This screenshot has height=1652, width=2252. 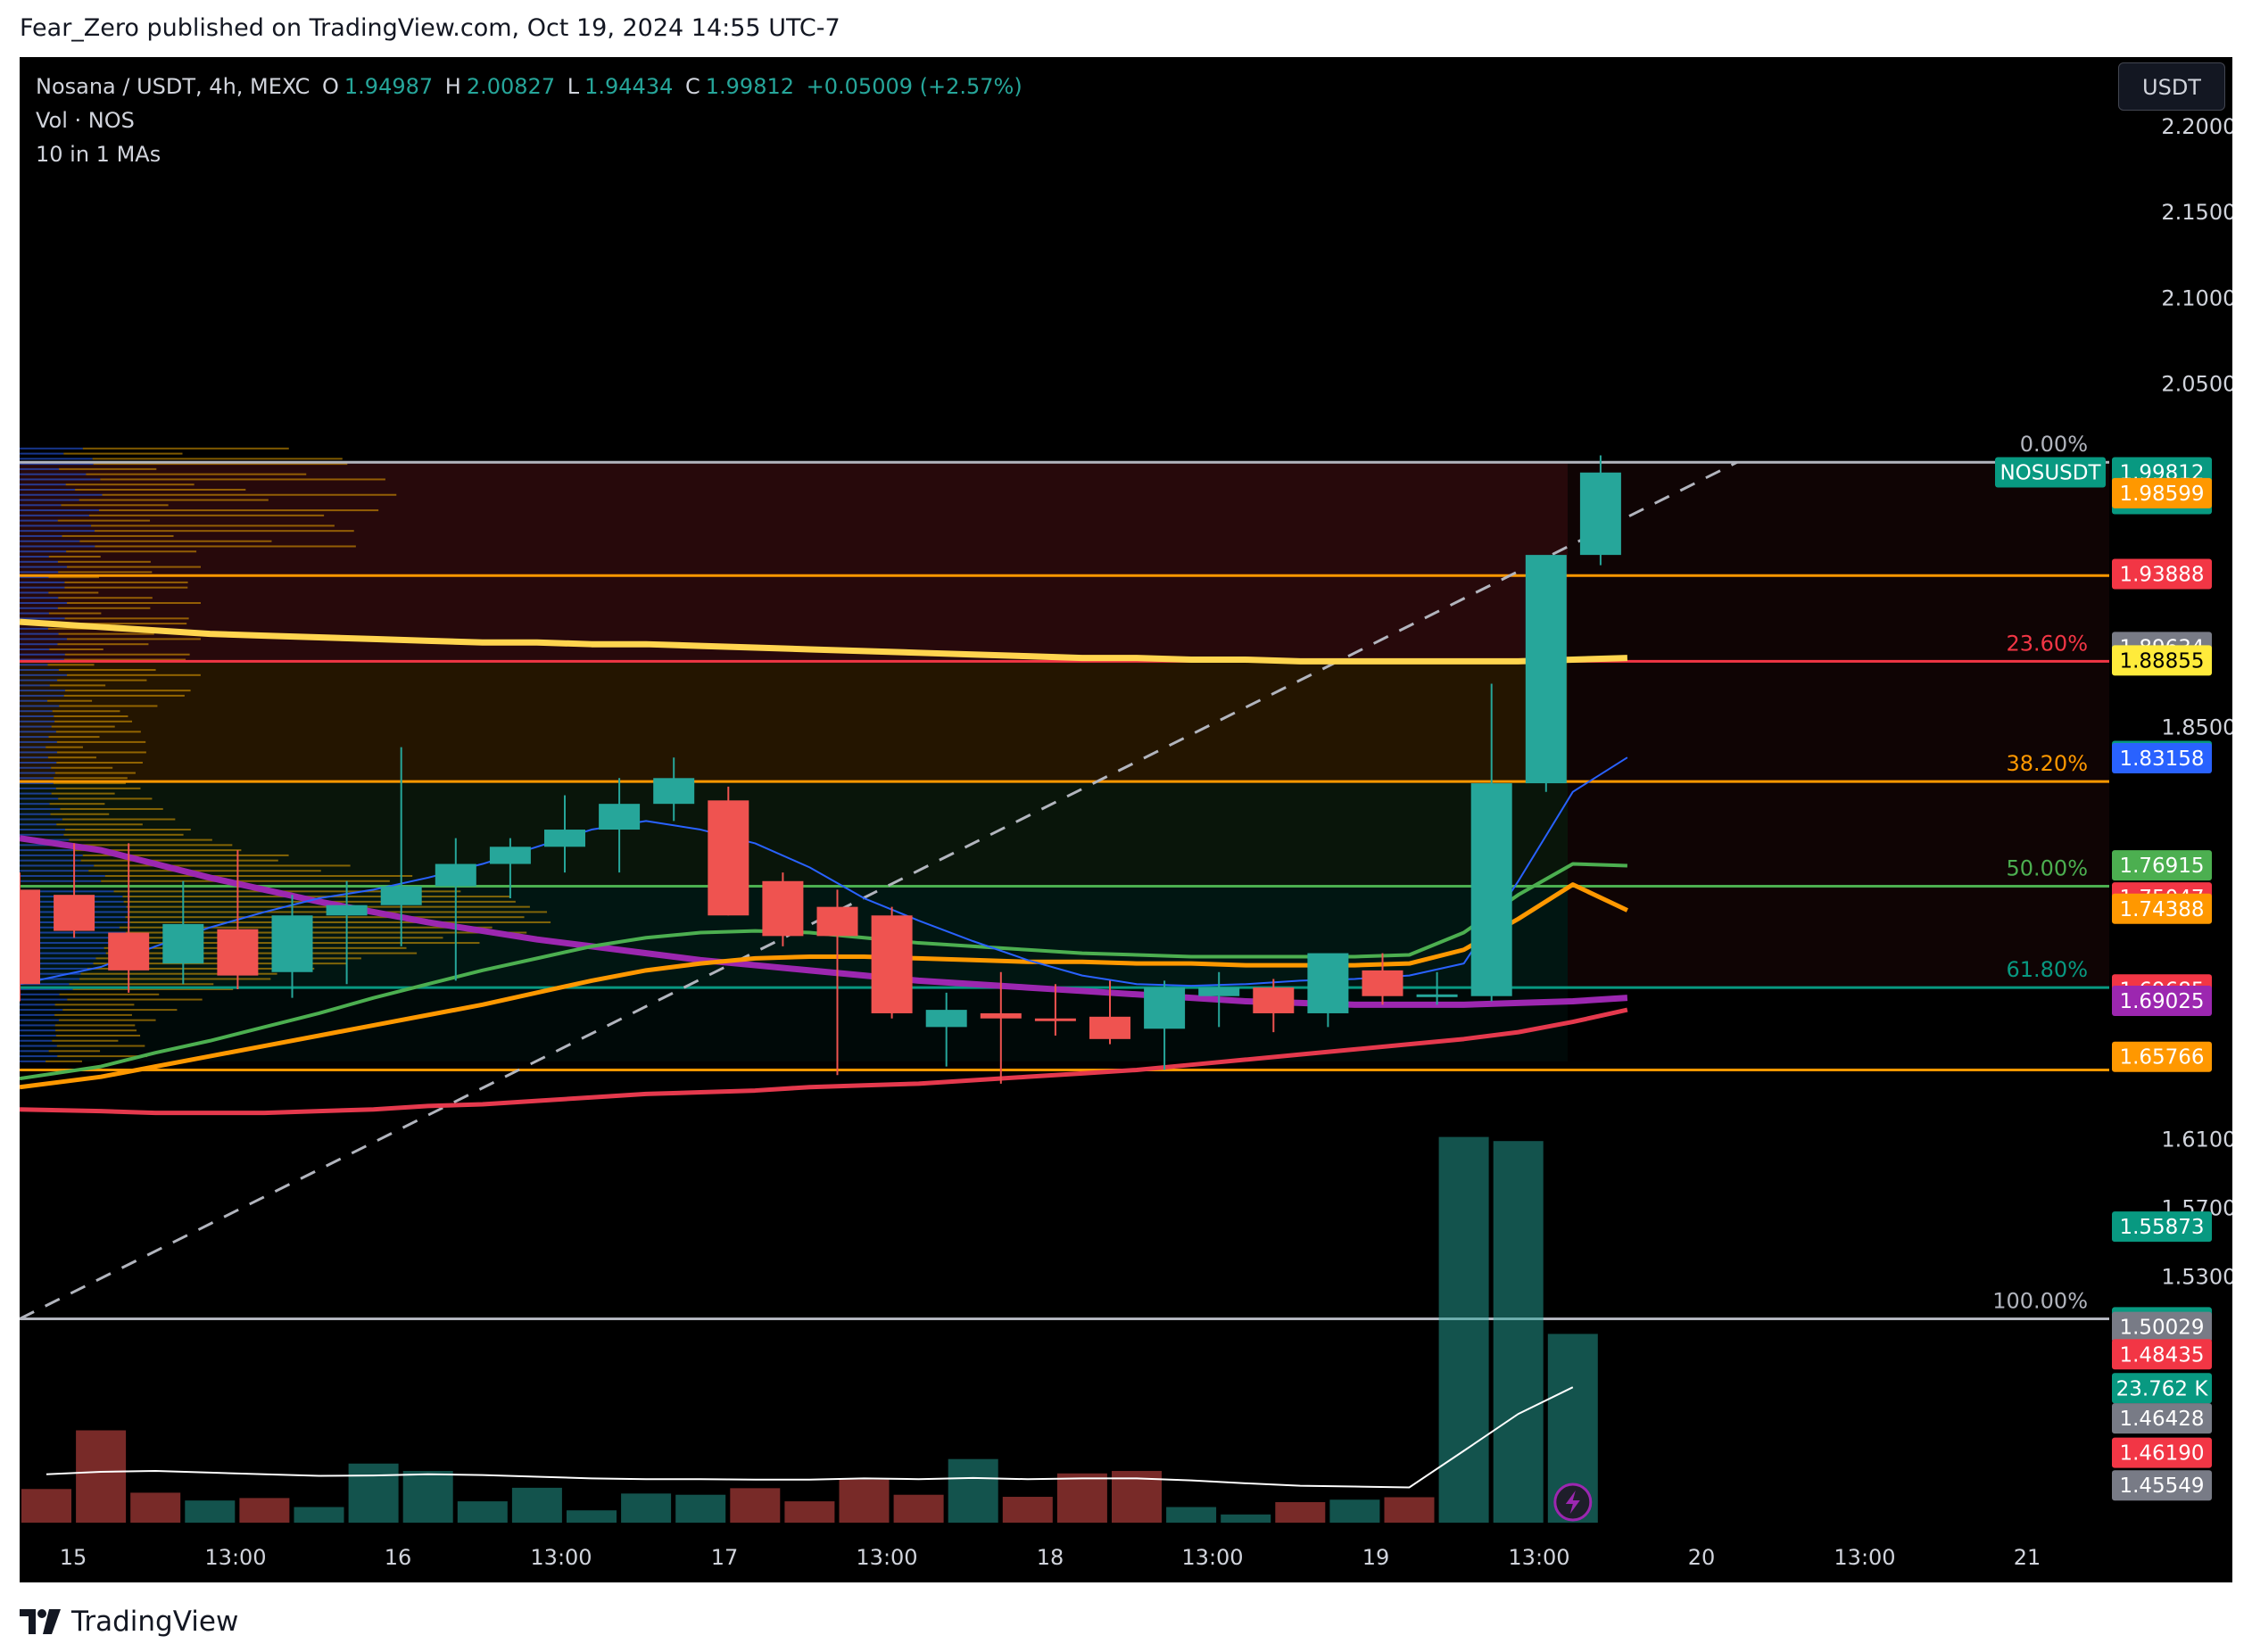 What do you see at coordinates (823, 1061) in the screenshot?
I see `moving-average-line` at bounding box center [823, 1061].